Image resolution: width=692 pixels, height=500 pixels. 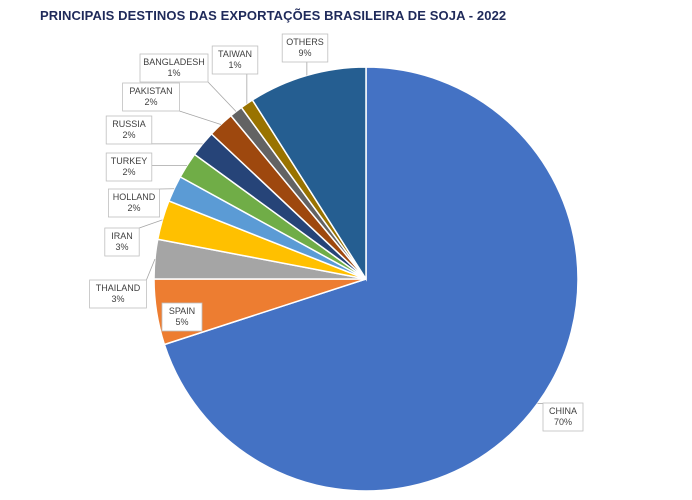 I want to click on leader-line-iran, so click(x=151, y=224).